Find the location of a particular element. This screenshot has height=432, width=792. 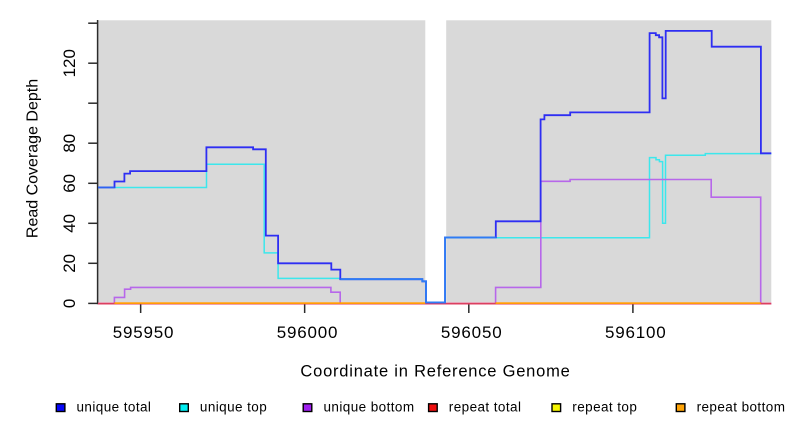

svg-text: 40 is located at coordinates (69, 223).